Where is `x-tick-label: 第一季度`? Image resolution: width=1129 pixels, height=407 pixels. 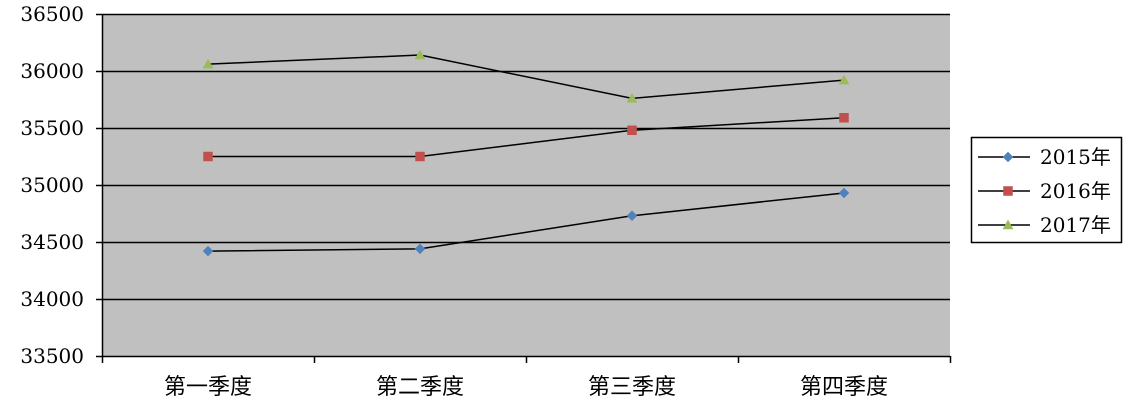
x-tick-label: 第一季度 is located at coordinates (208, 387).